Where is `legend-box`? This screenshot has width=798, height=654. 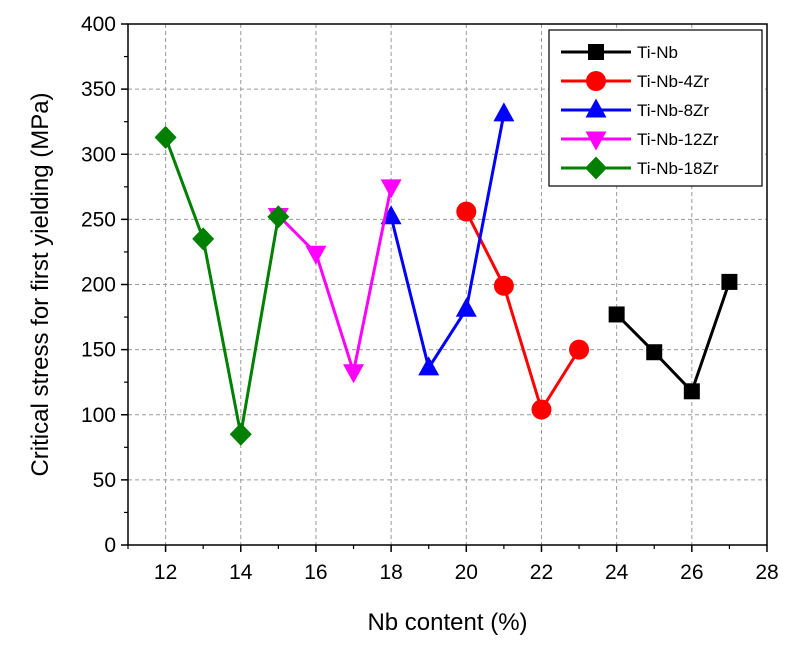 legend-box is located at coordinates (655, 108).